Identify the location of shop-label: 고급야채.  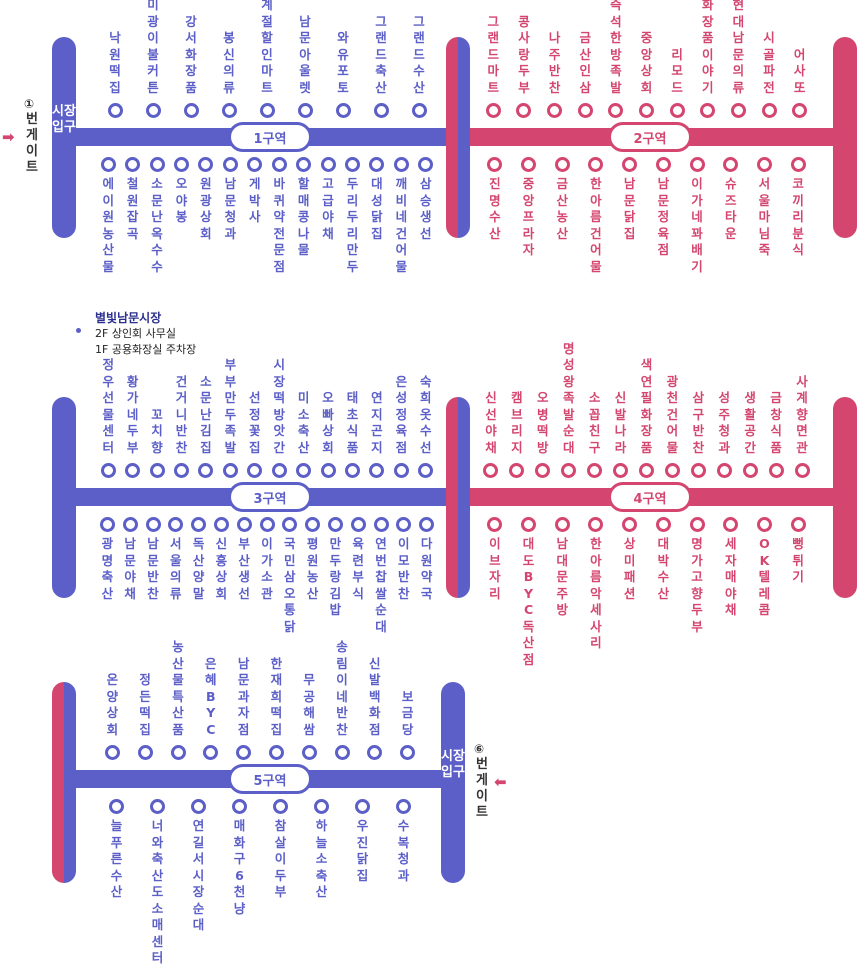
(328, 208).